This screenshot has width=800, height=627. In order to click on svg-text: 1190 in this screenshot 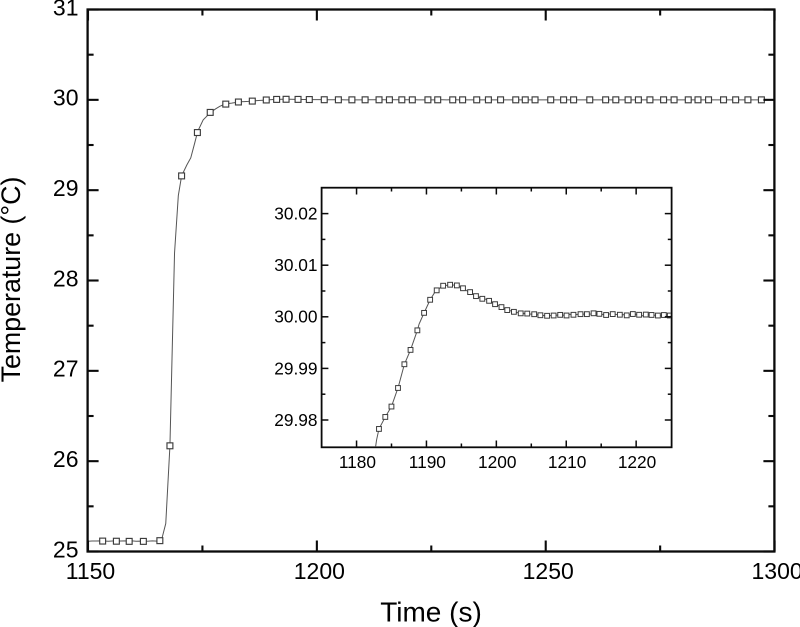, I will do `click(427, 462)`.